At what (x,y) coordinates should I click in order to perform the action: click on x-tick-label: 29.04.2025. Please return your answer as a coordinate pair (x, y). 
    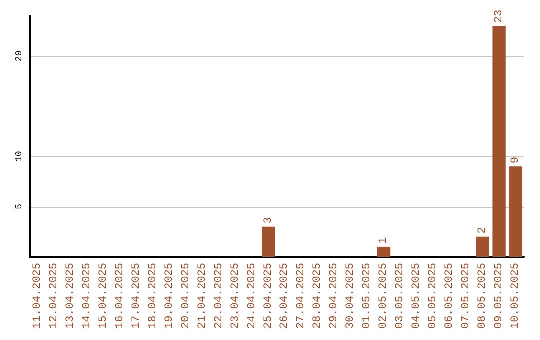
    Looking at the image, I should click on (334, 296).